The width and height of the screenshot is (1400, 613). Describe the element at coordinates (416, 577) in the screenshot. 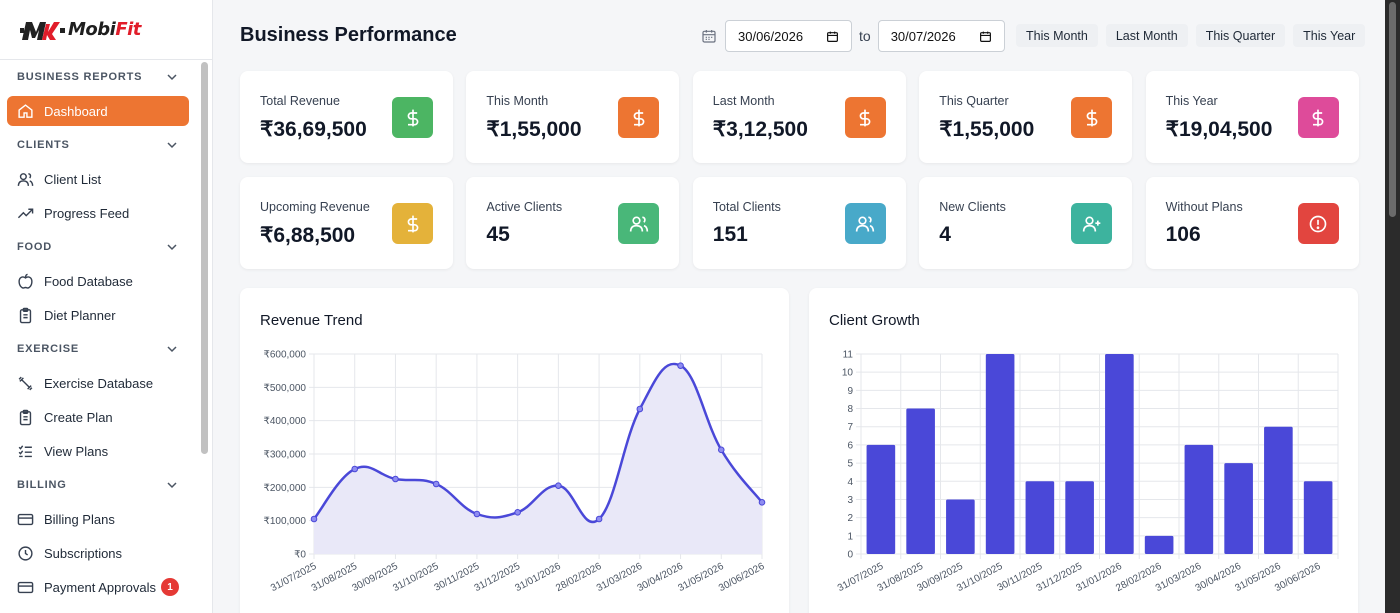

I see `x-tick-label: 31/10/2025` at that location.